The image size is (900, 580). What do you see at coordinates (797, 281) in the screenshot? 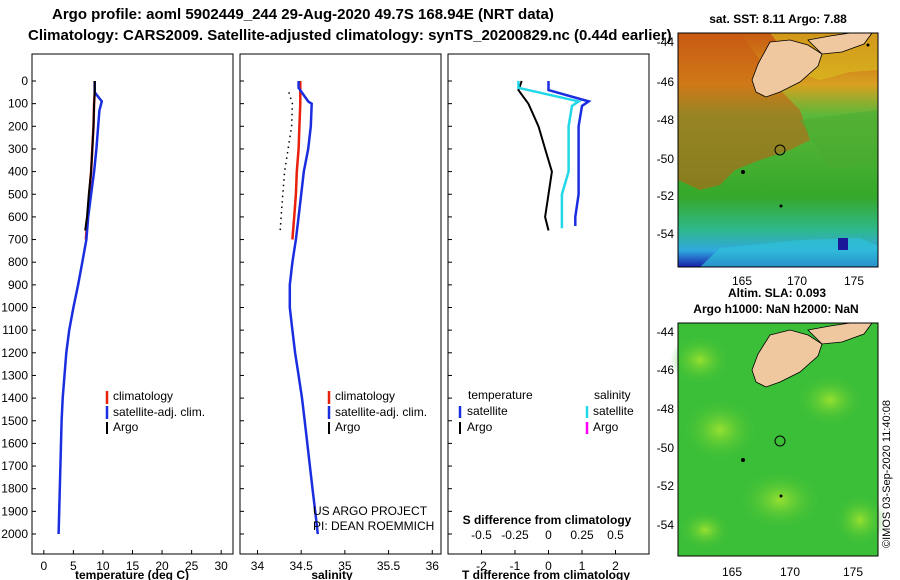
I see `sst-lon-tick: 170` at bounding box center [797, 281].